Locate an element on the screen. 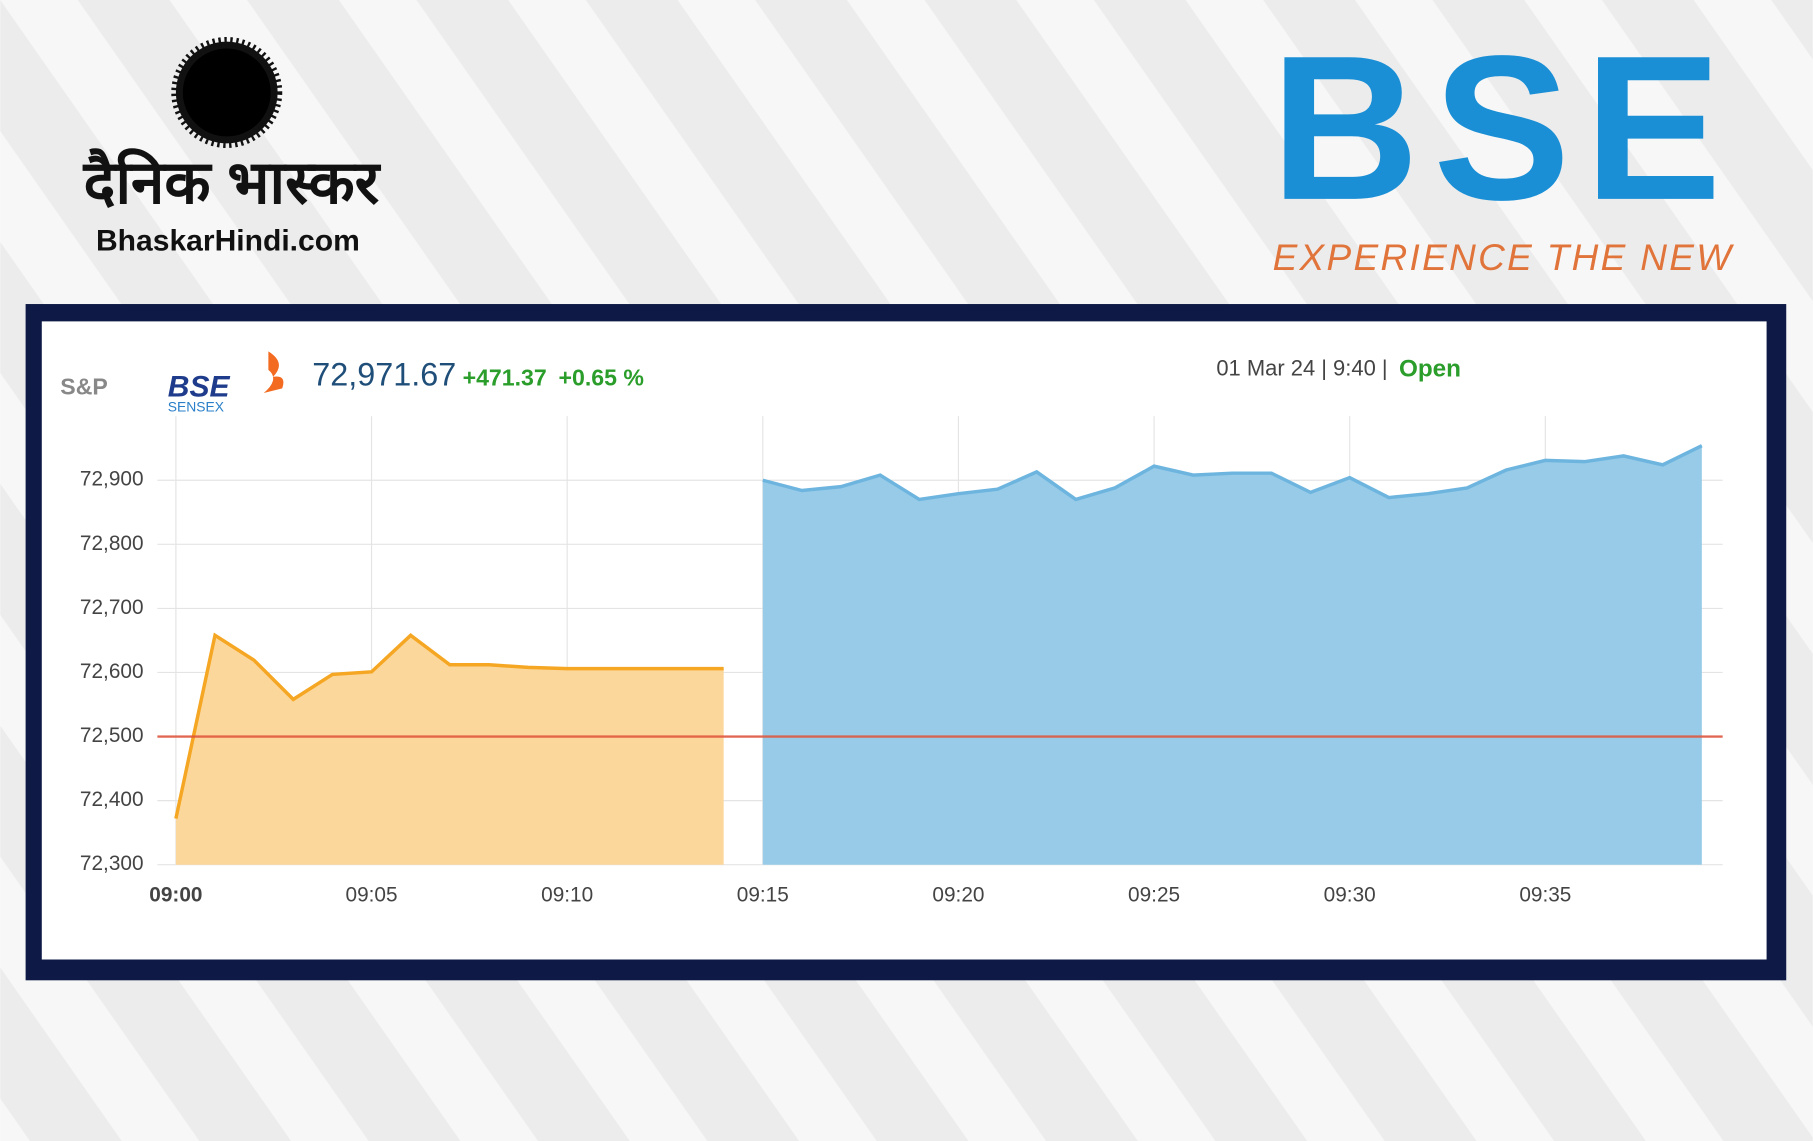 The image size is (1813, 1141). brand-sensex: SENSEX is located at coordinates (196, 407).